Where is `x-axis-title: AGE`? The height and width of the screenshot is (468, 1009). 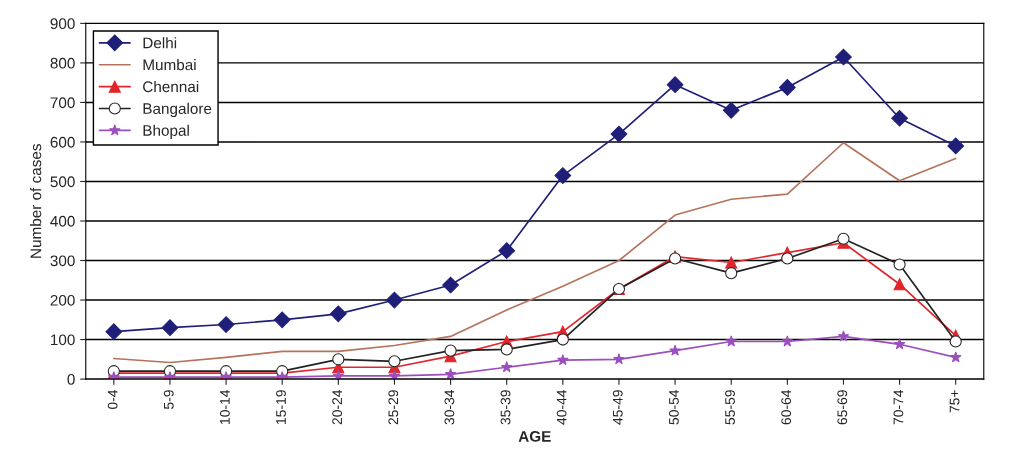
x-axis-title: AGE is located at coordinates (534, 436).